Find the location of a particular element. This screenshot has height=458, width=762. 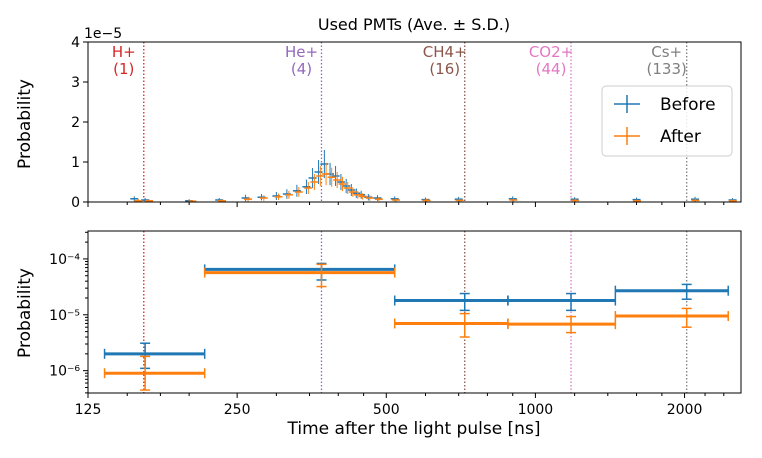

bottom-y-axis-label: Probability is located at coordinates (25, 313).